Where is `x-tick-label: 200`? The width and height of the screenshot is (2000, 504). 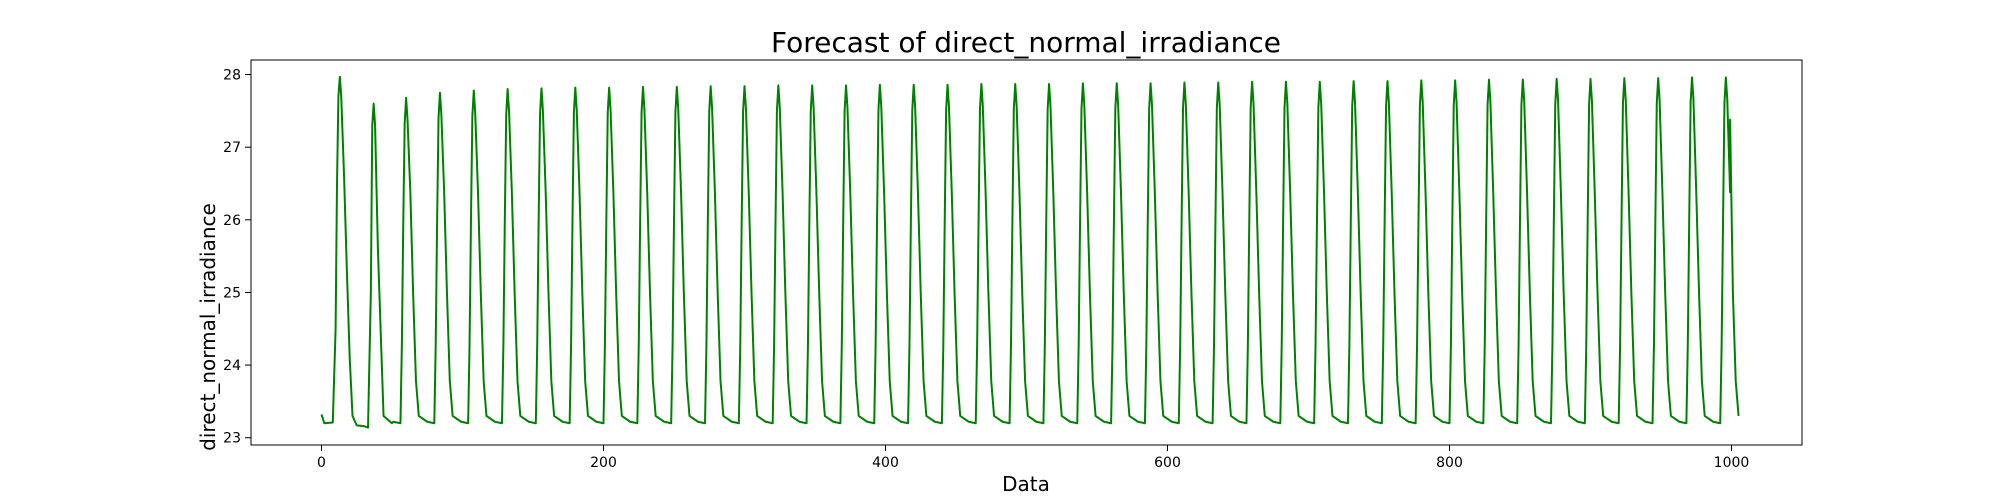
x-tick-label: 200 is located at coordinates (603, 463).